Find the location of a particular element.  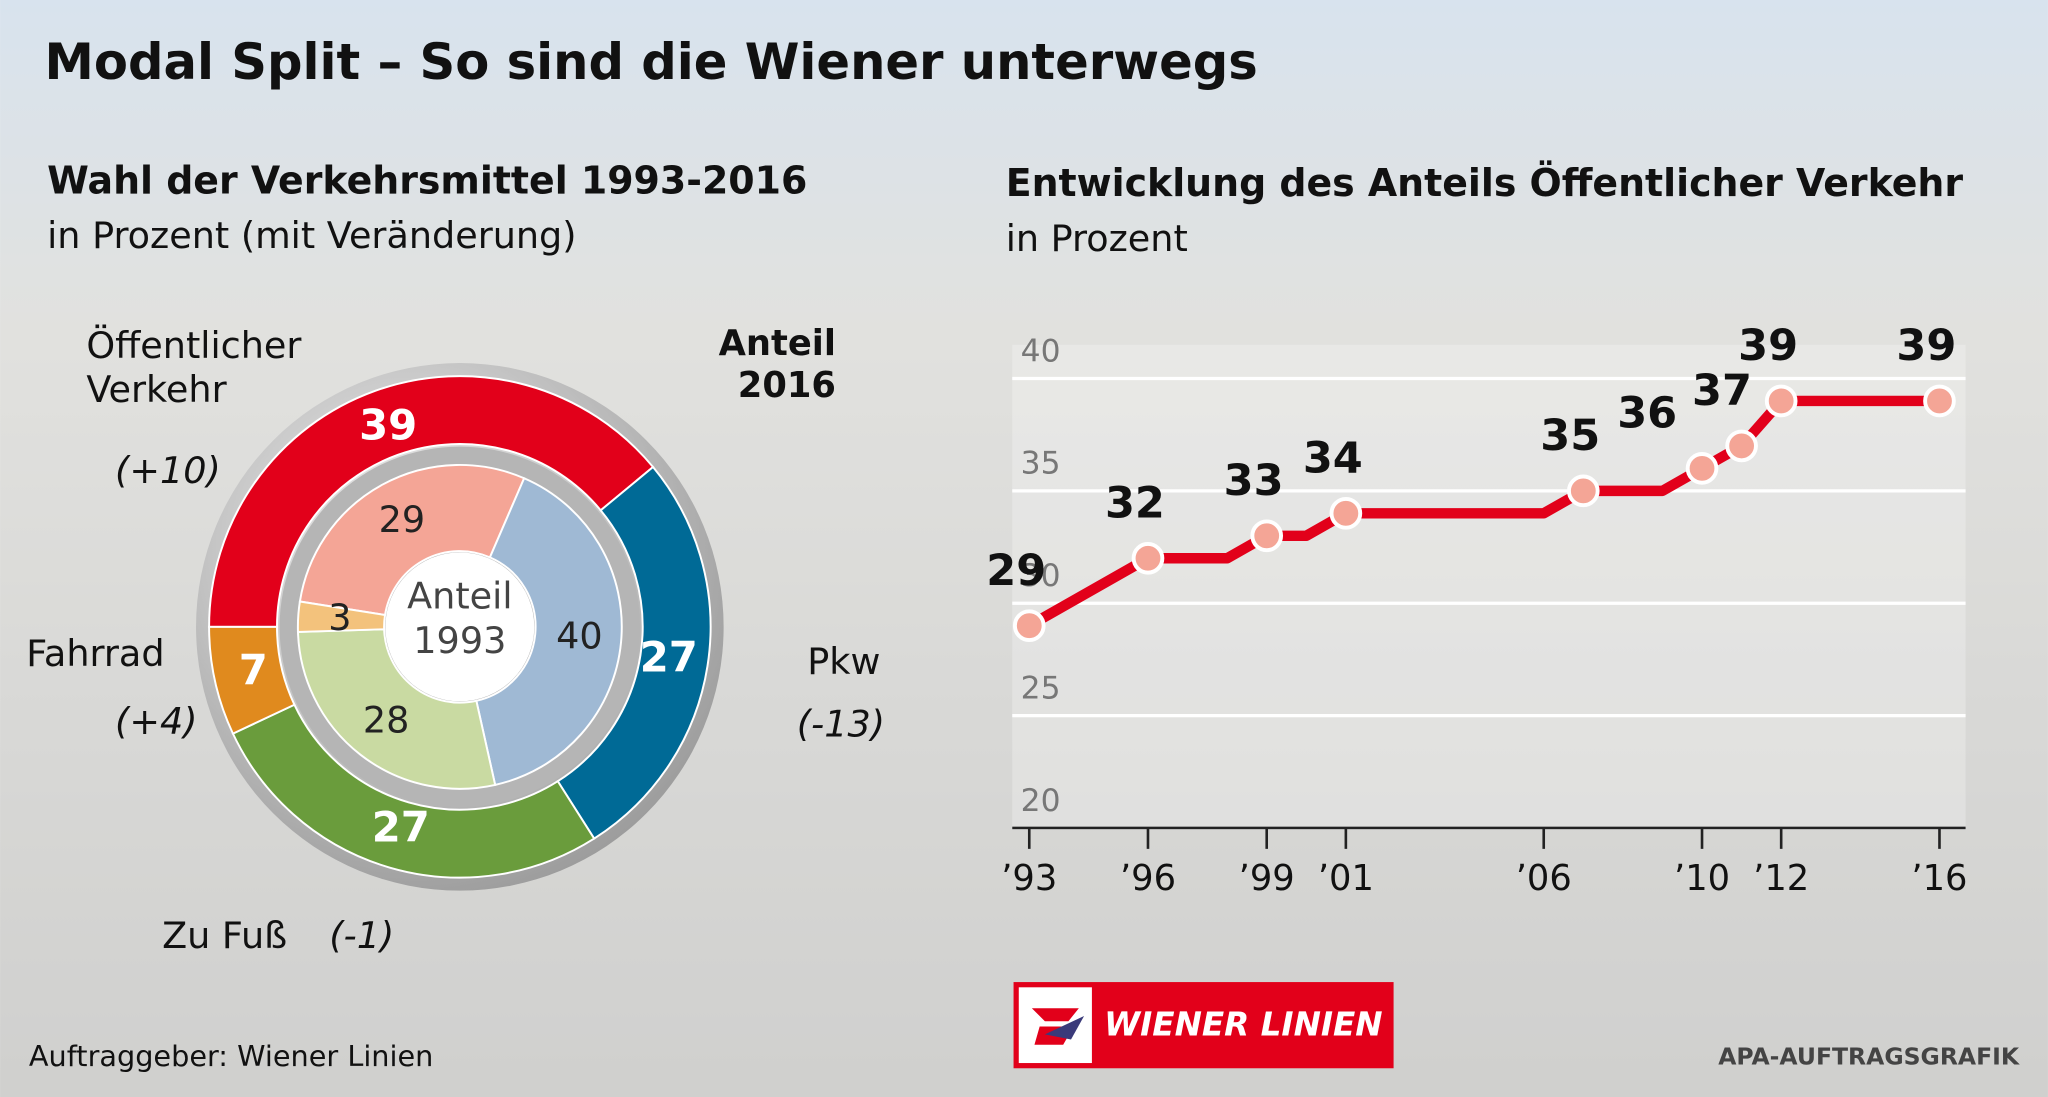

category-label-box: Fahrrad is located at coordinates (95, 654).